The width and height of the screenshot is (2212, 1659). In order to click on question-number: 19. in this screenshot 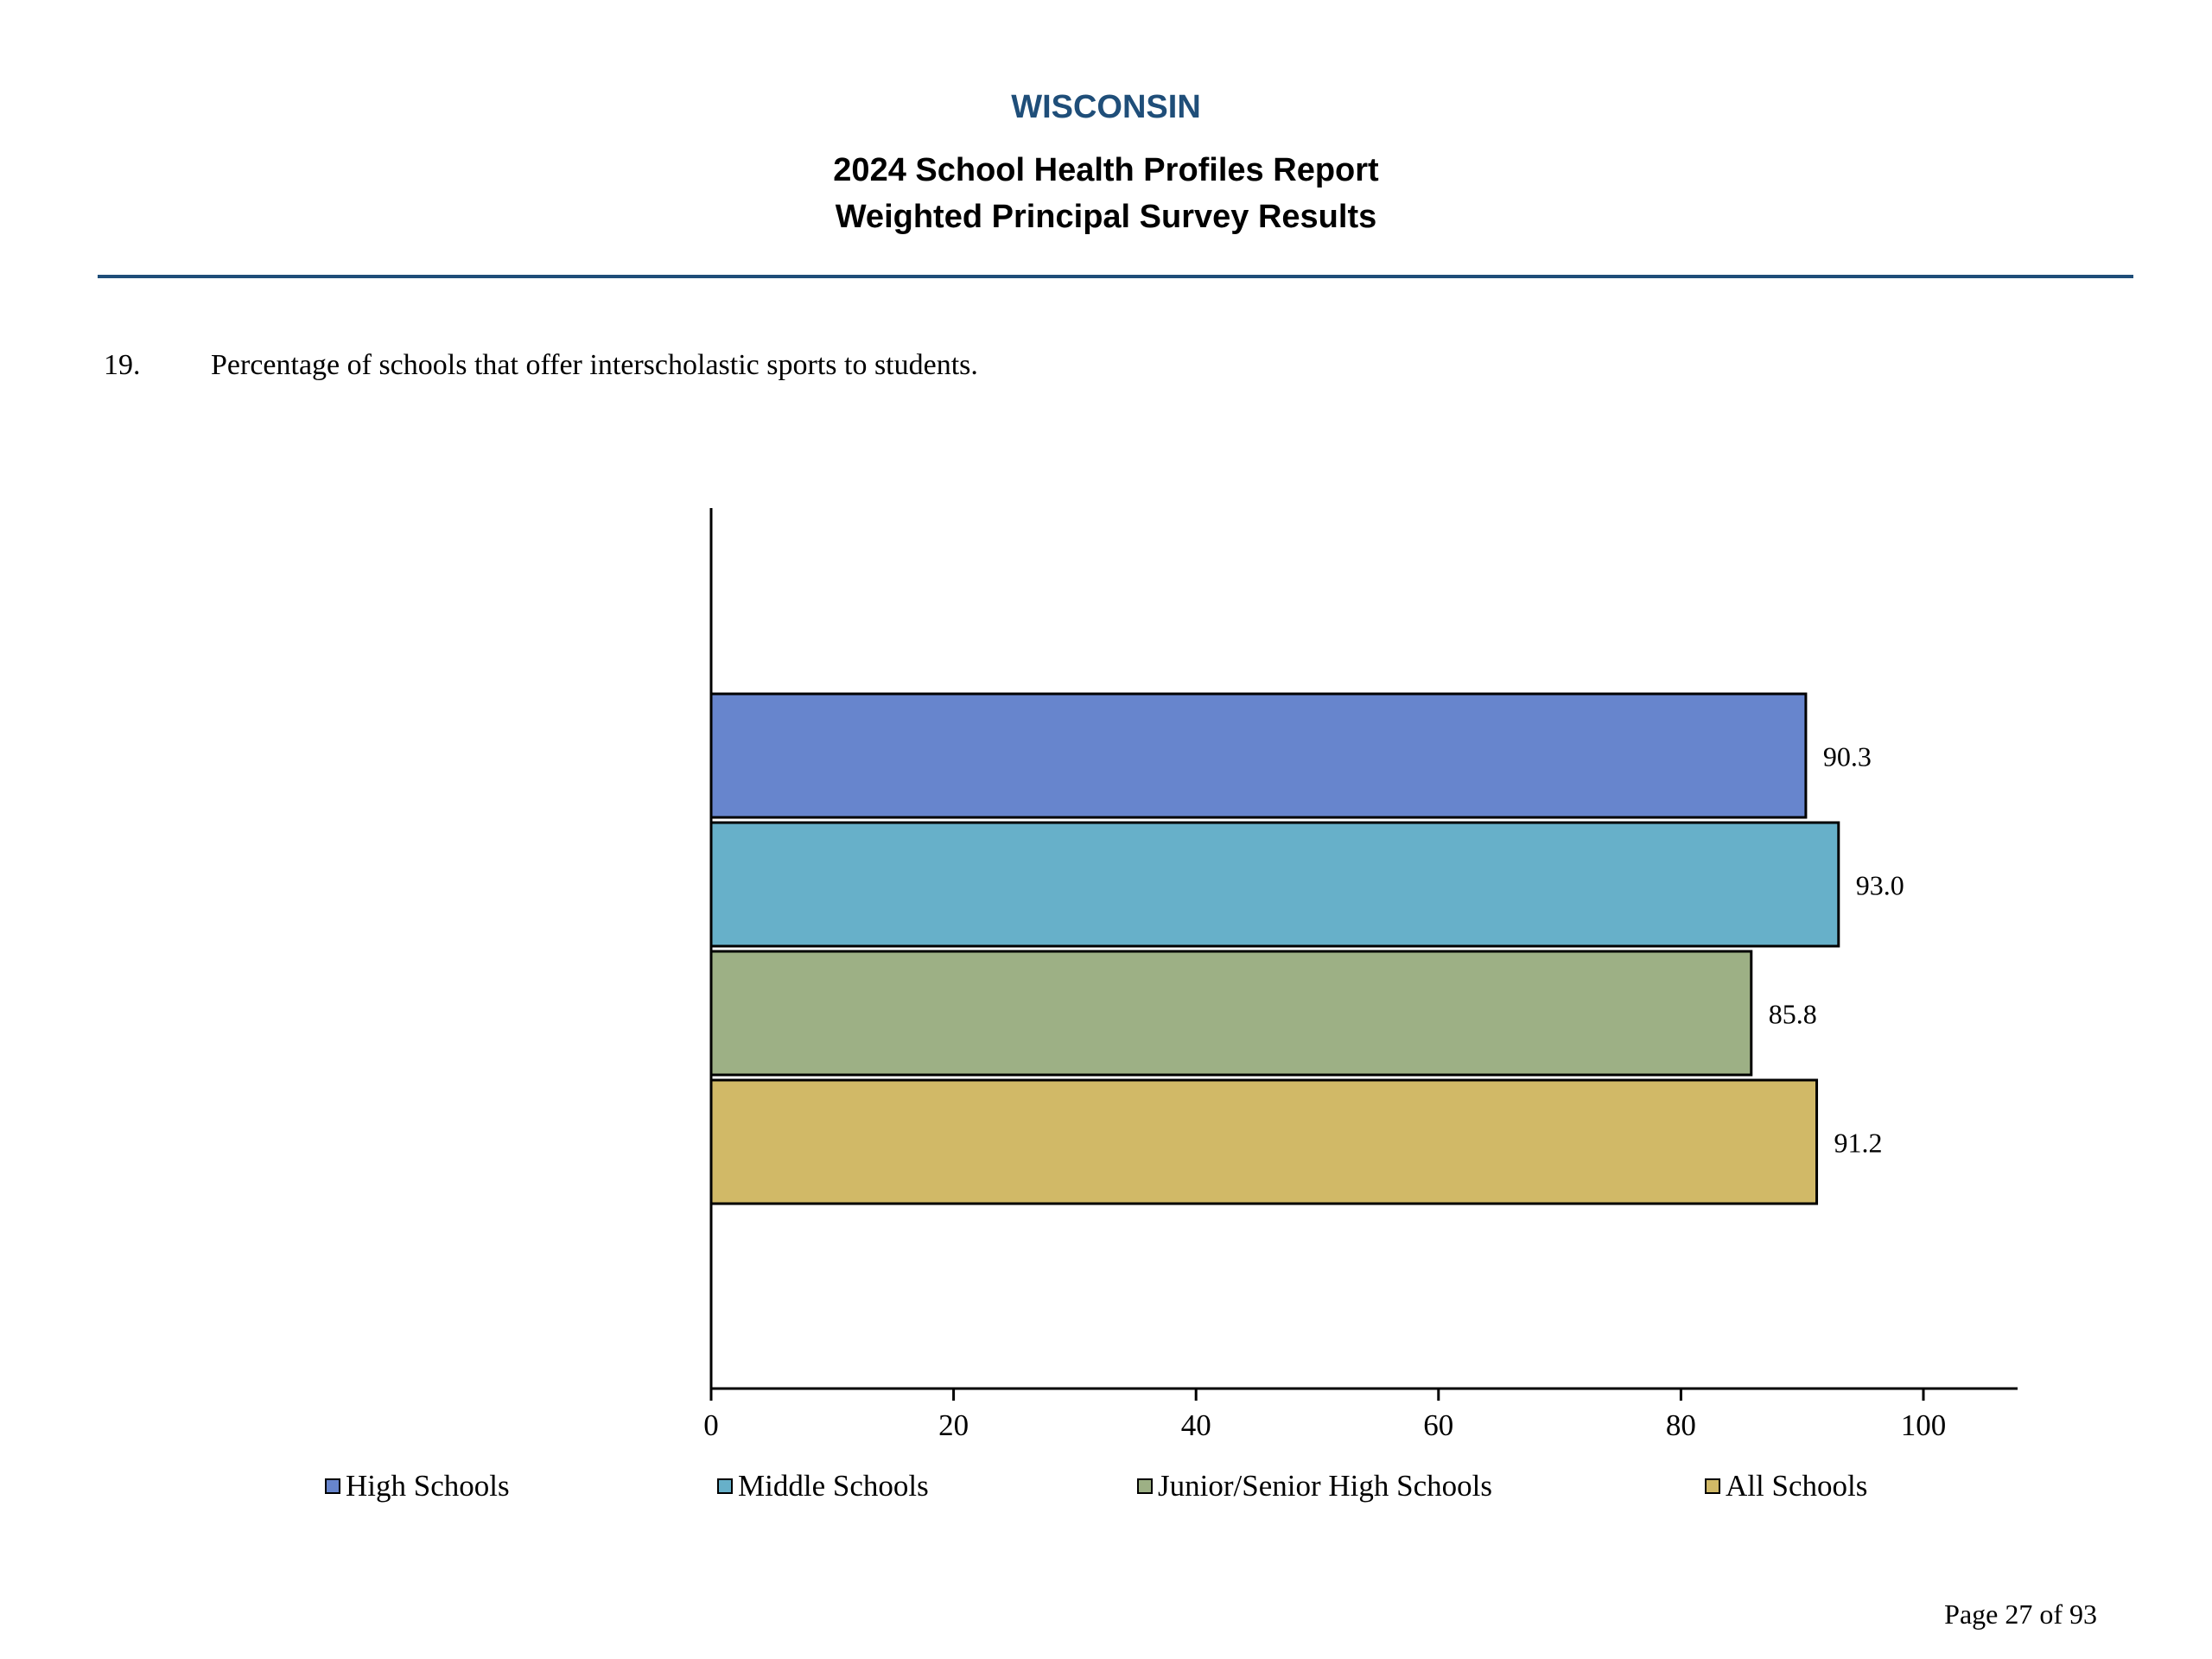, I will do `click(123, 365)`.